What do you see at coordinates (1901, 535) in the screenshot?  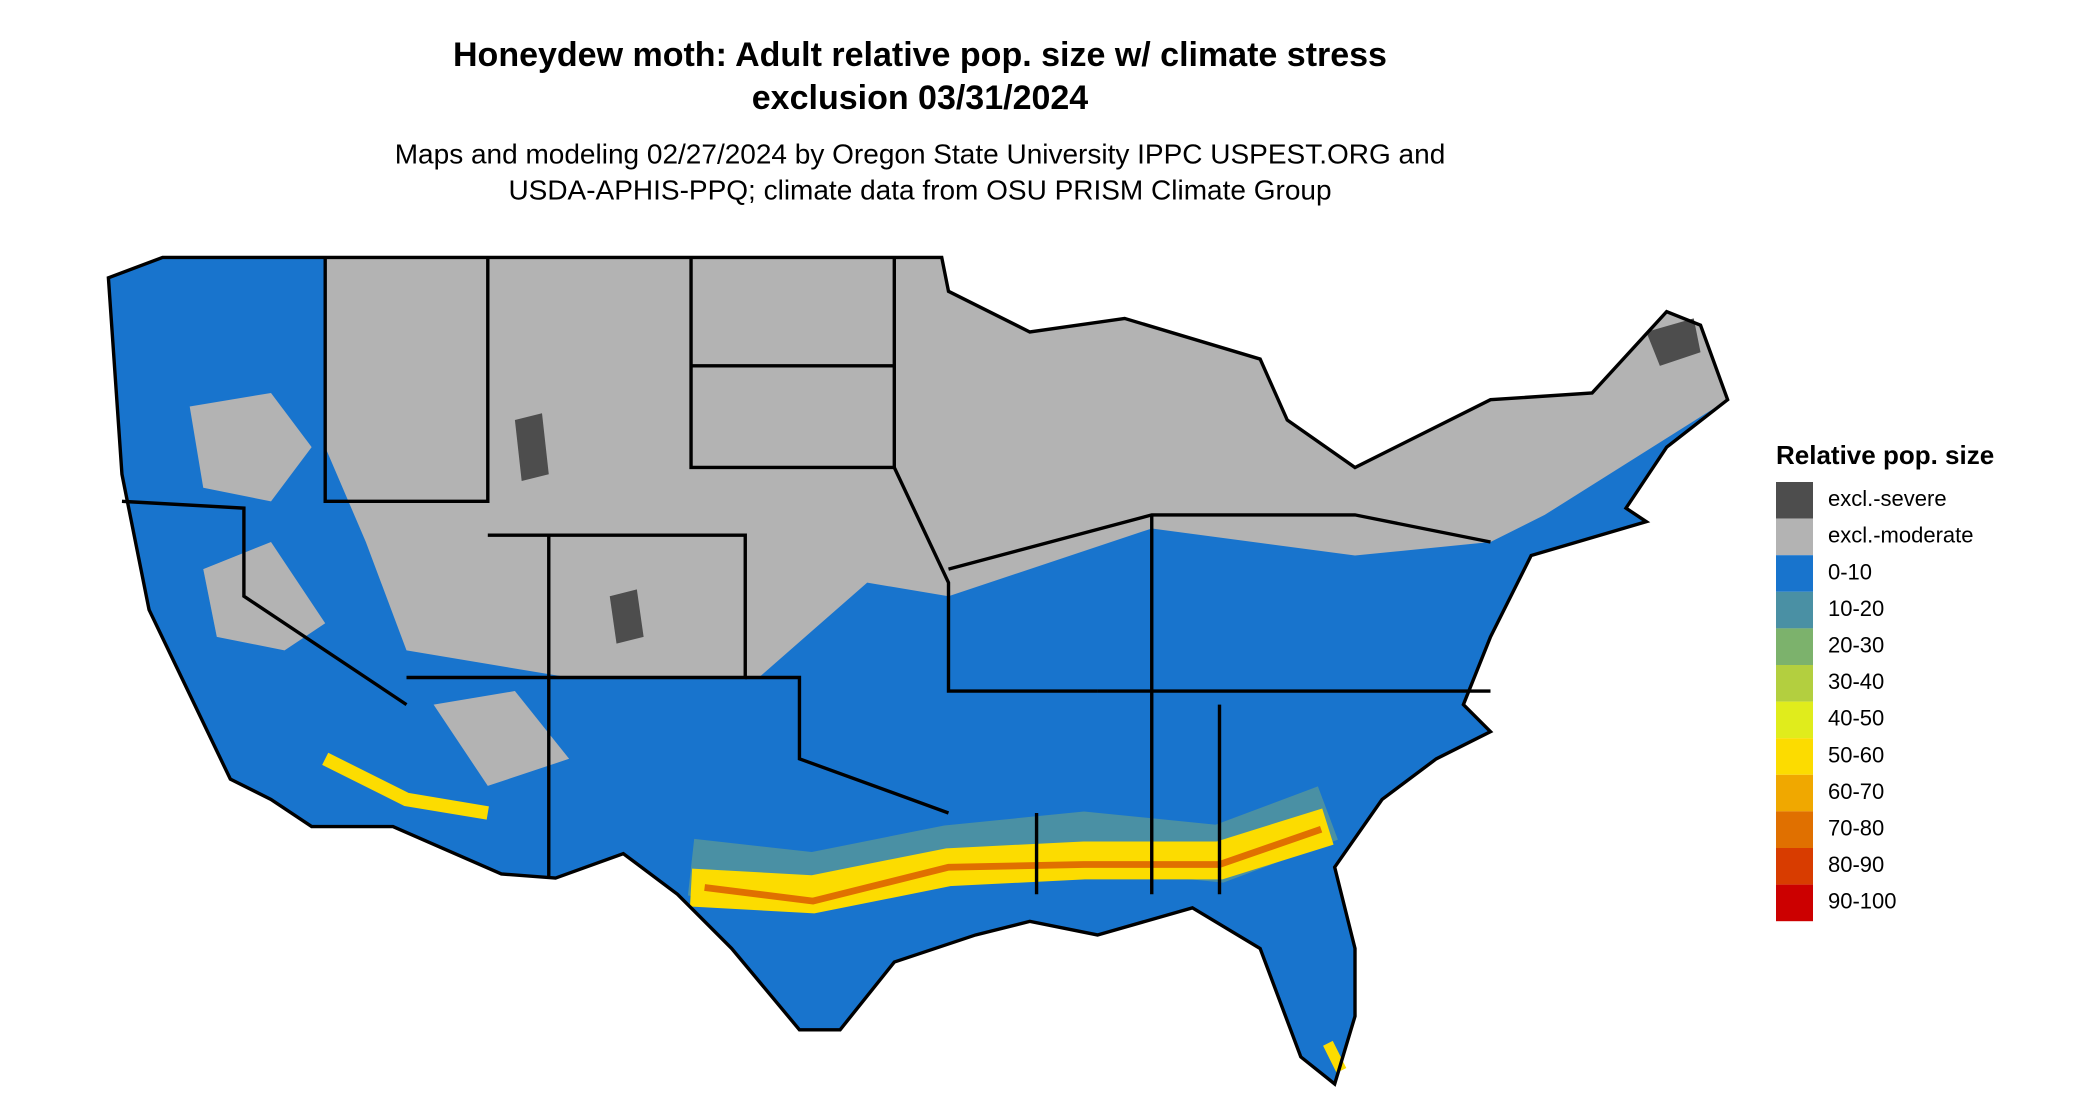 I see `legend-label: excl.-moderate` at bounding box center [1901, 535].